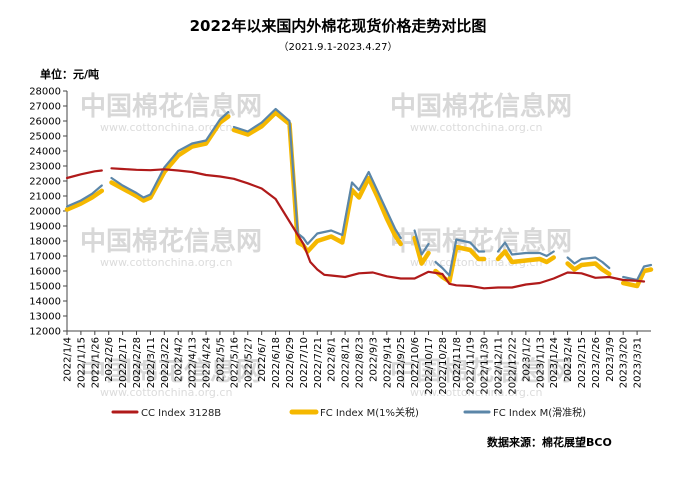 The height and width of the screenshot is (504, 676). I want to click on x-tick-label: 2022/10/17, so click(429, 366).